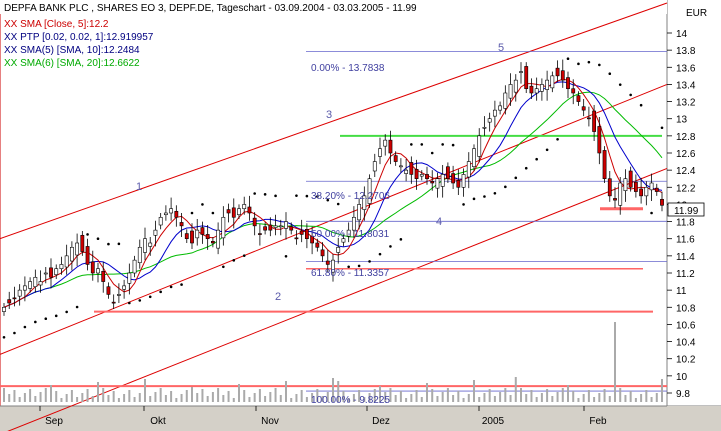 Image resolution: width=721 pixels, height=431 pixels. I want to click on legend-sma5: XX SMA [Close, 5]:12.2, so click(56, 24).